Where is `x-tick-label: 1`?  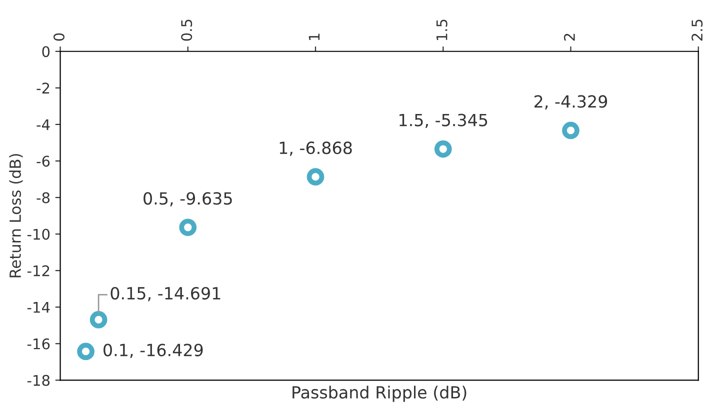
x-tick-label: 1 is located at coordinates (314, 37).